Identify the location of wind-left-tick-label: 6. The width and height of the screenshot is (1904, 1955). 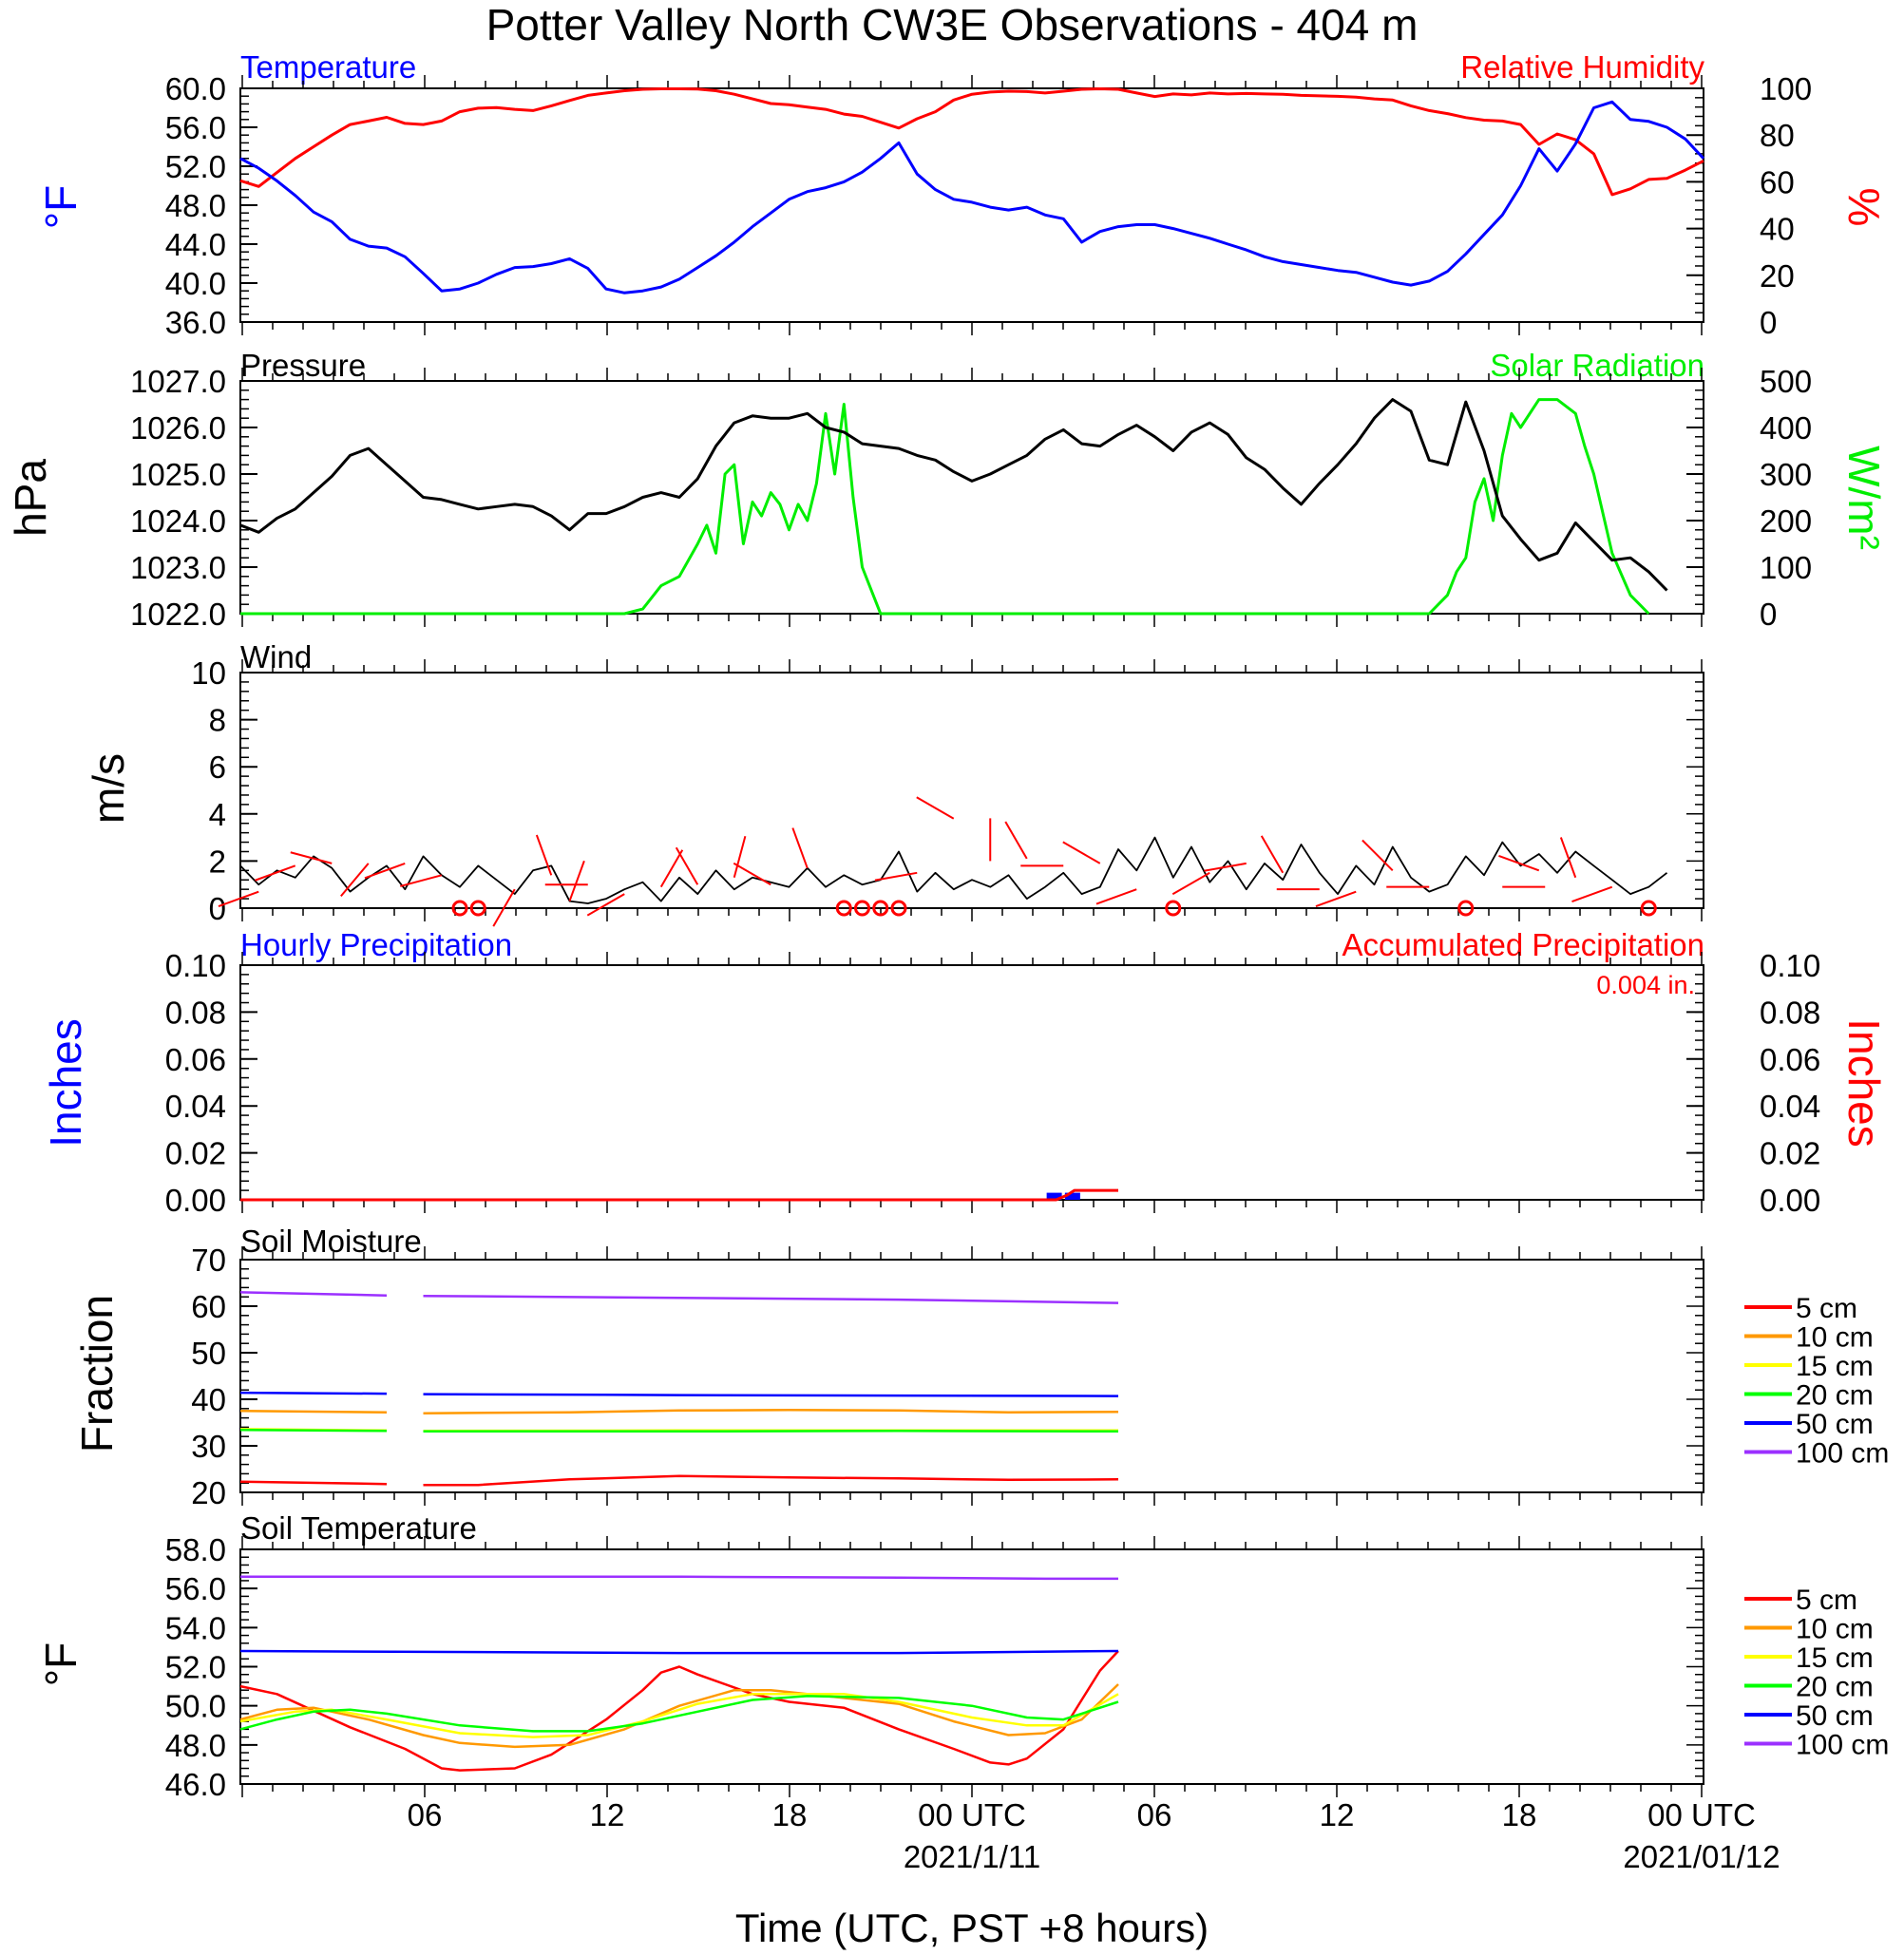
(217, 767).